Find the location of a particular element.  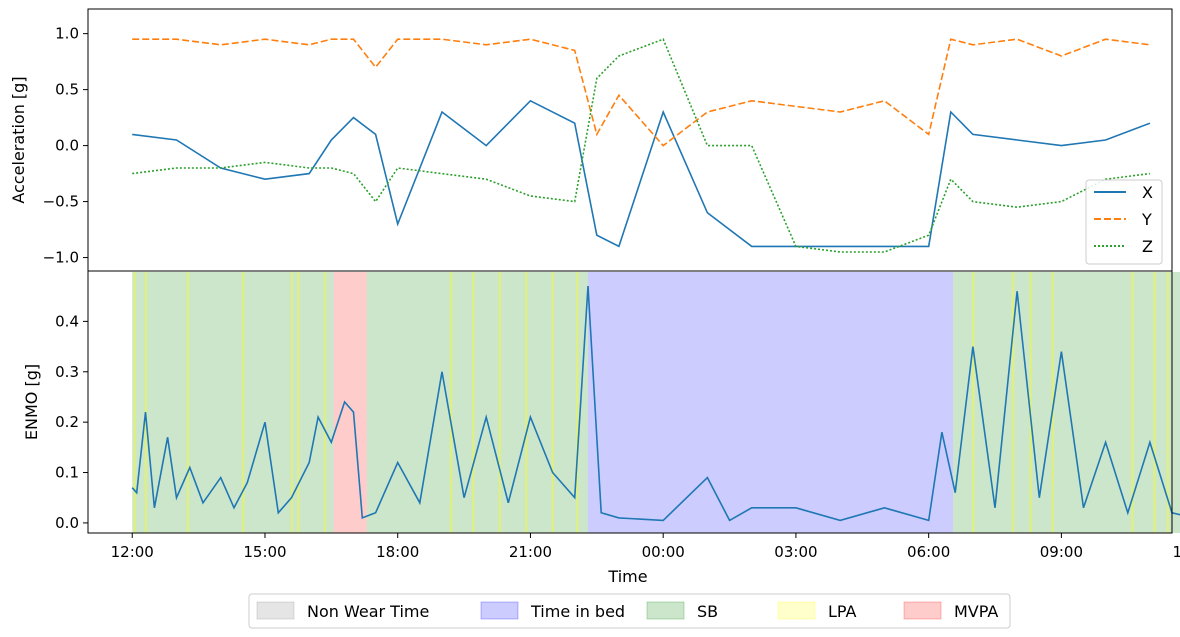

y-tick-label: −1.0 is located at coordinates (61, 258).